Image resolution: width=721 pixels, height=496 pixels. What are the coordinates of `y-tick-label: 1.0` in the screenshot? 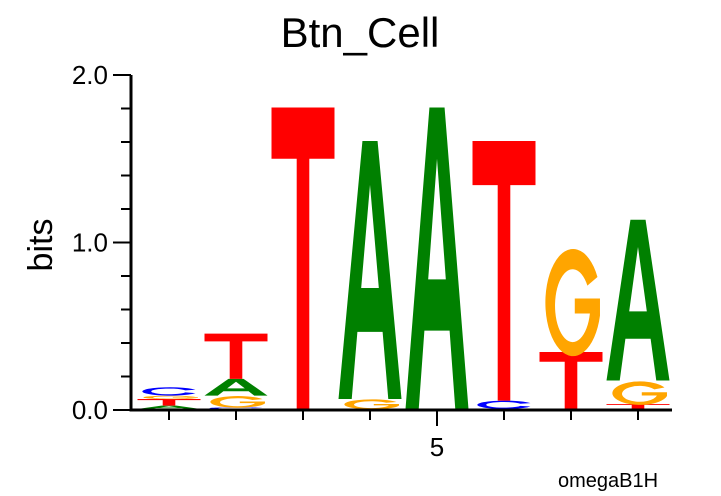 It's located at (90, 243).